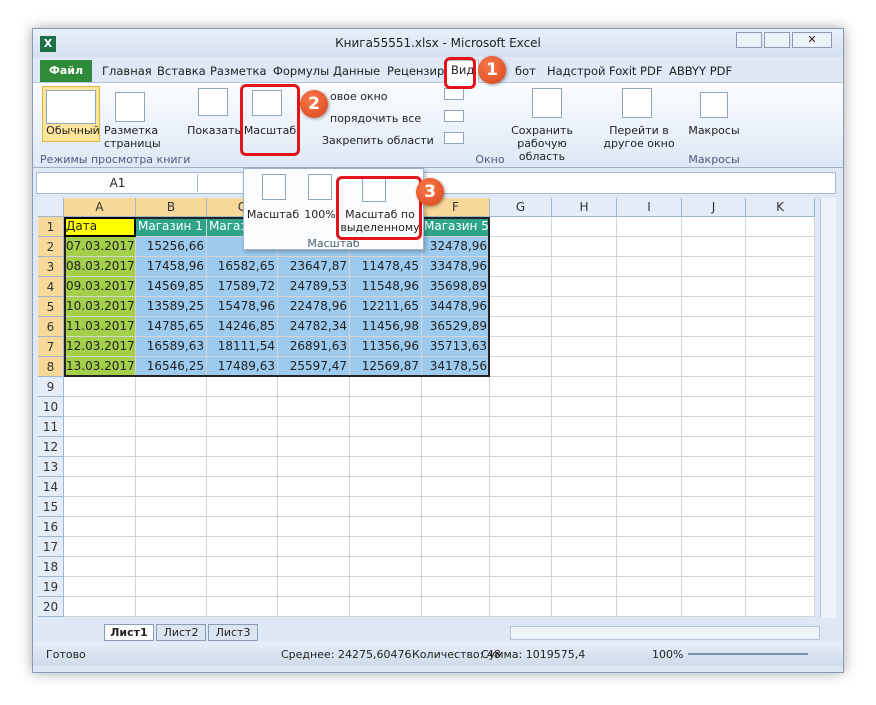 This screenshot has height=705, width=876. Describe the element at coordinates (51, 307) in the screenshot. I see `row-header: 5` at that location.